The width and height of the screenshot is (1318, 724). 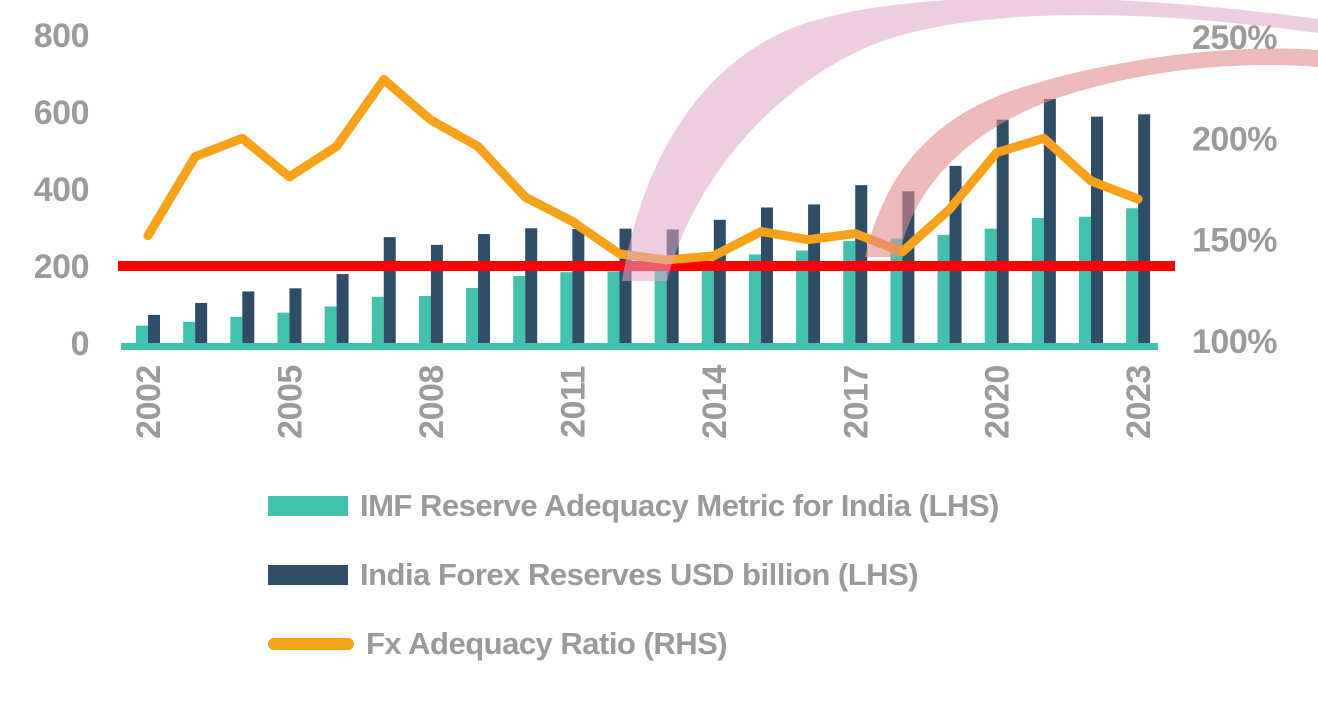 I want to click on legend-item-fx-adequacy-ratio: Fx Adequacy Ratio (RHS), so click(x=633, y=644).